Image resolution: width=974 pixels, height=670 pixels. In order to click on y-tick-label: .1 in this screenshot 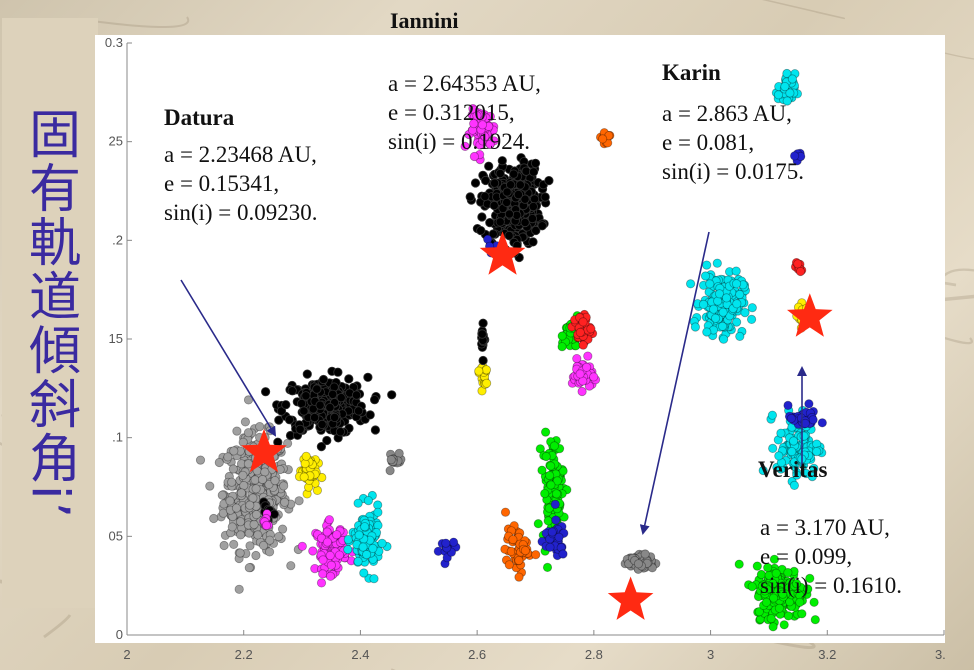, I will do `click(117, 437)`.